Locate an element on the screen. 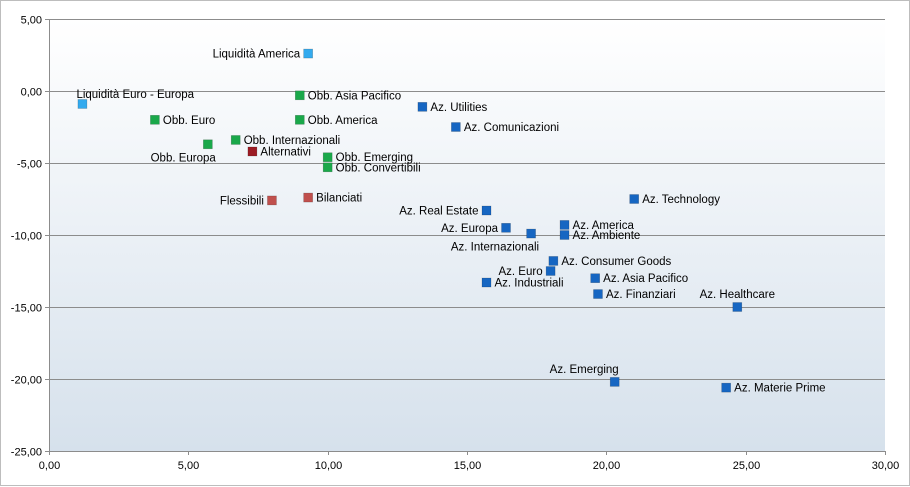 The width and height of the screenshot is (910, 487). x-tick-label: 20,00 is located at coordinates (607, 466).